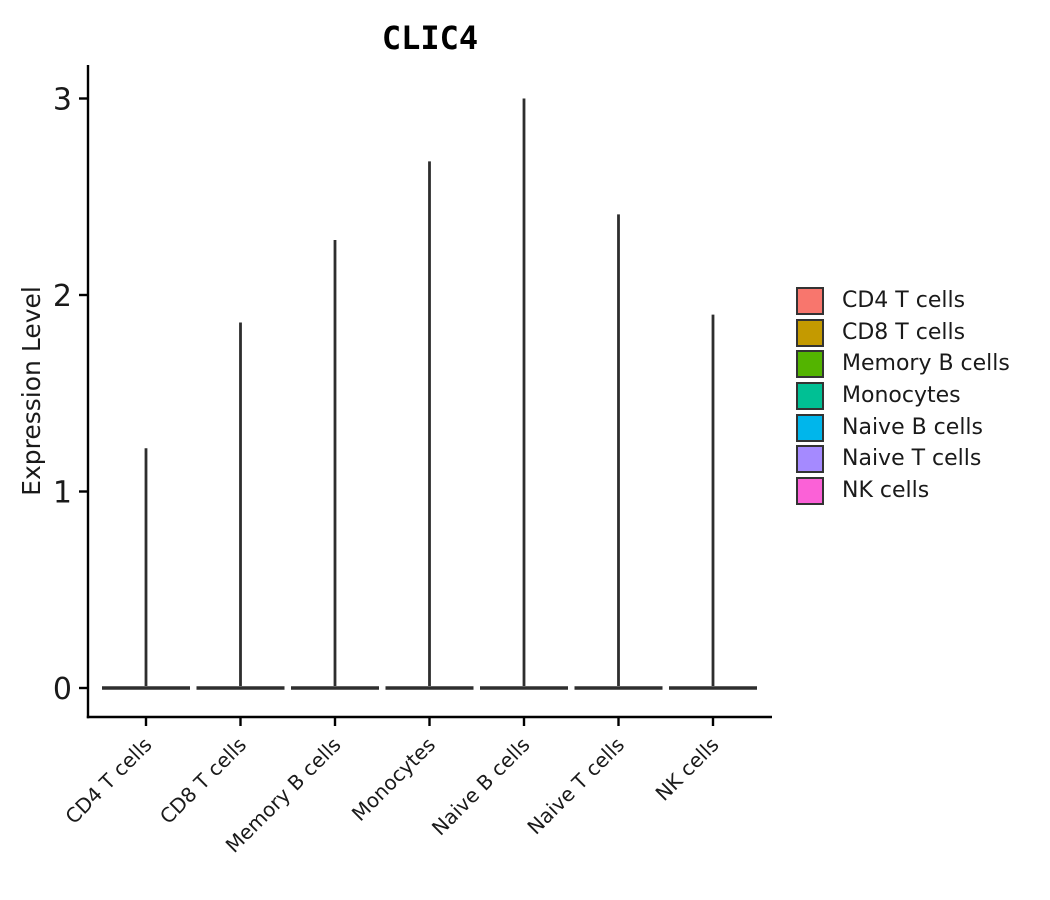  What do you see at coordinates (913, 427) in the screenshot?
I see `legend-label: Naive B cells` at bounding box center [913, 427].